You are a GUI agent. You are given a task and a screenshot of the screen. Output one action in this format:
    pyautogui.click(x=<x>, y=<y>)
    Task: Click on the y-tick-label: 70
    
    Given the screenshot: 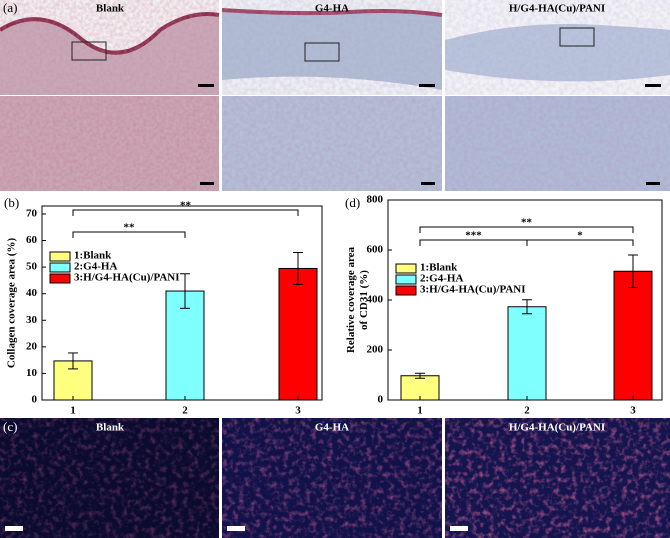 What is the action you would take?
    pyautogui.click(x=32, y=214)
    